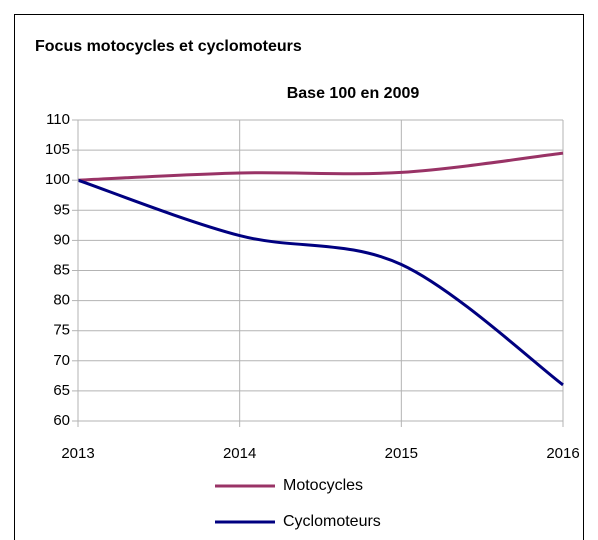  Describe the element at coordinates (61, 330) in the screenshot. I see `y-tick-label: 75` at that location.